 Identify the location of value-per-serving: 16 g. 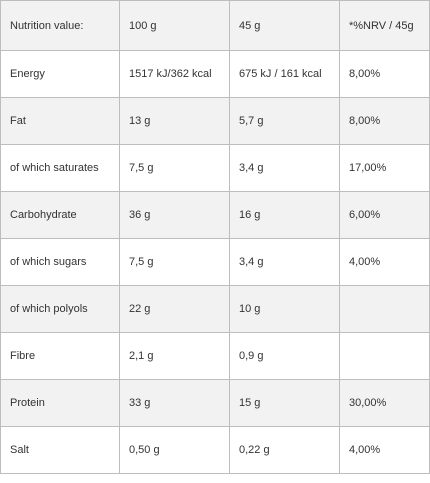
(284, 215).